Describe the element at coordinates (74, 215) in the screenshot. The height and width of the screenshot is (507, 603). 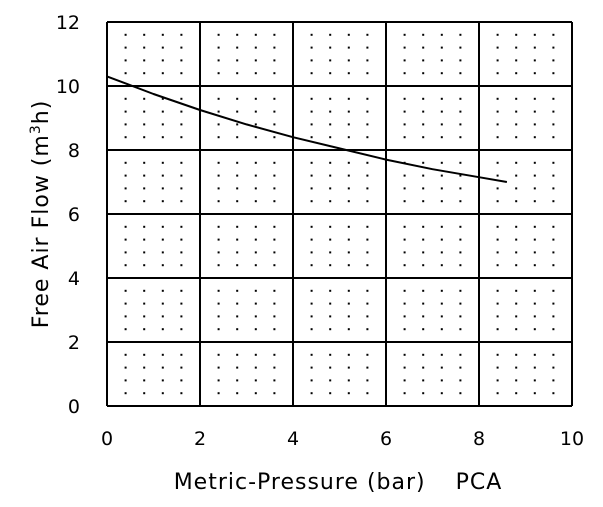
I see `y-tick-label: 6` at that location.